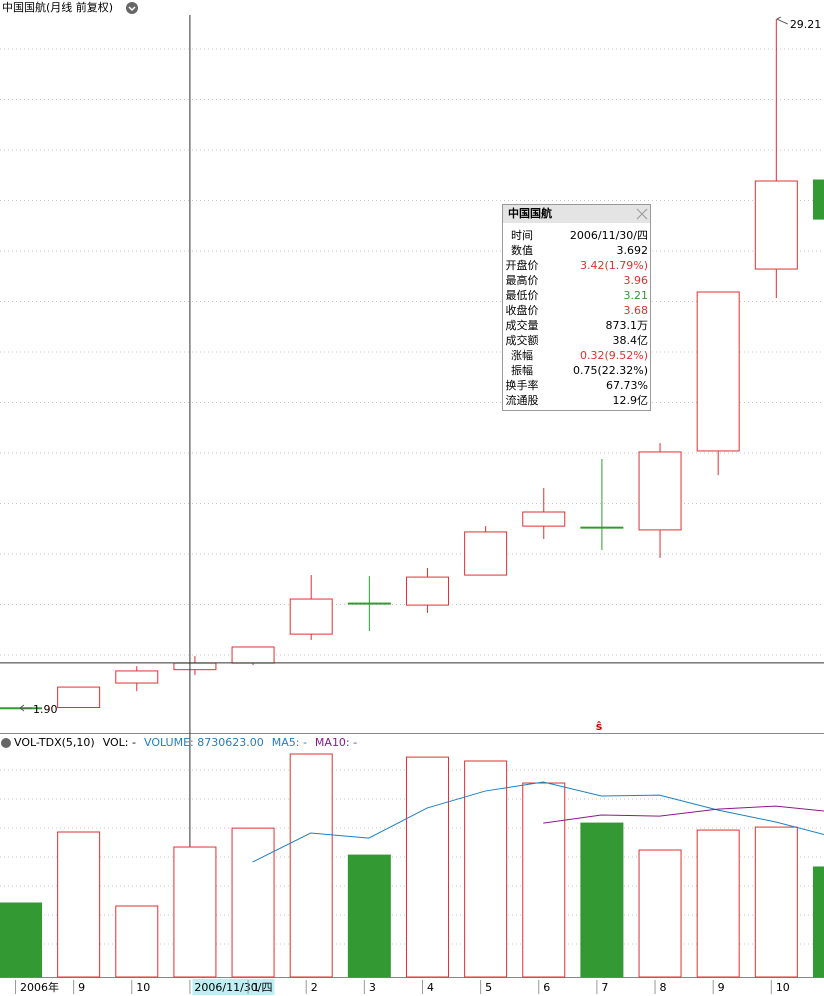 The height and width of the screenshot is (996, 824). What do you see at coordinates (522, 310) in the screenshot?
I see `tooltip-label: 收盘价` at bounding box center [522, 310].